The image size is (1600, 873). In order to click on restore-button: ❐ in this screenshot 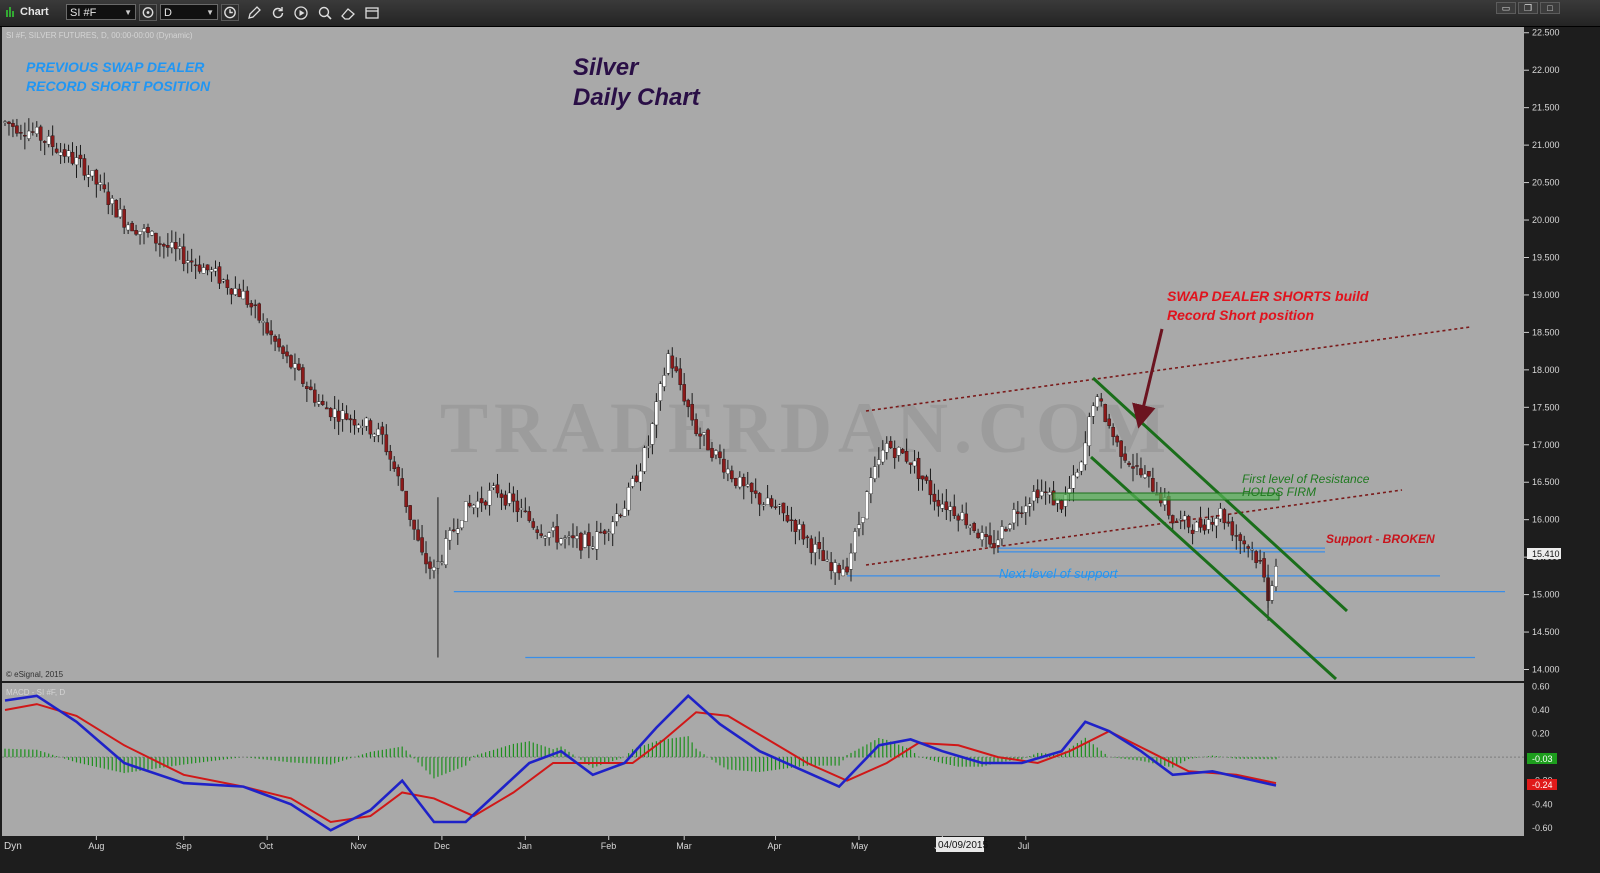, I will do `click(1528, 8)`.